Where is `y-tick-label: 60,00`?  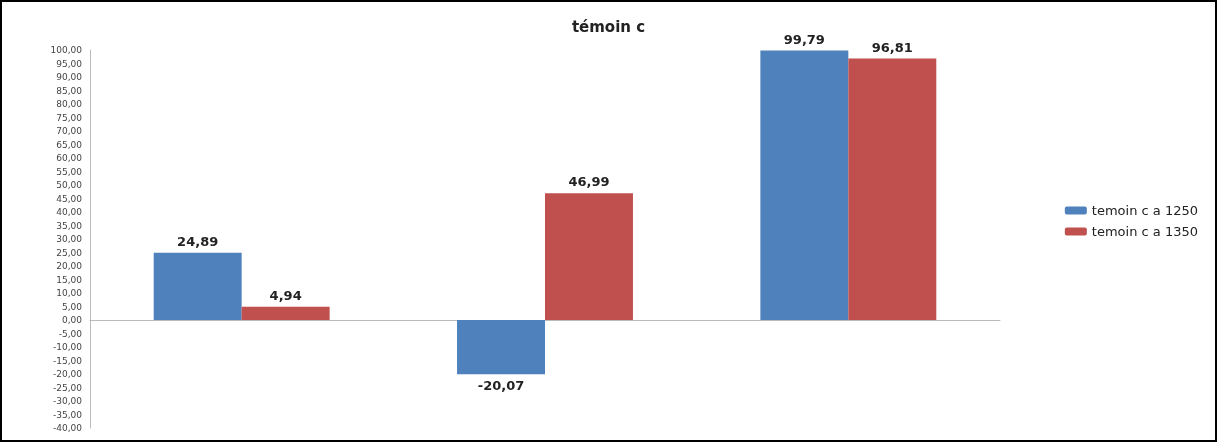
y-tick-label: 60,00 is located at coordinates (69, 158).